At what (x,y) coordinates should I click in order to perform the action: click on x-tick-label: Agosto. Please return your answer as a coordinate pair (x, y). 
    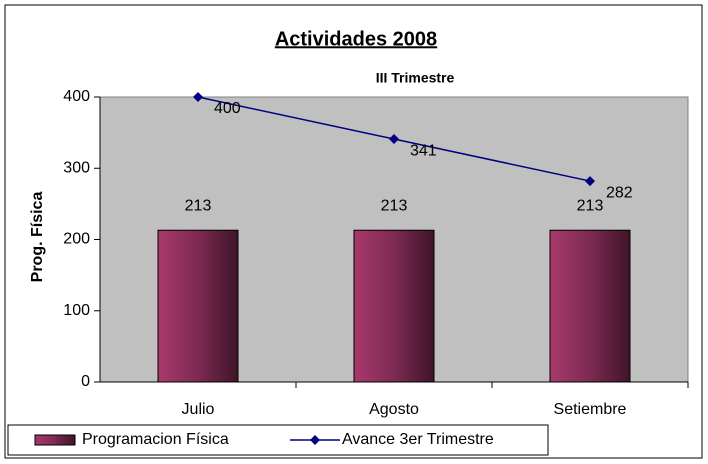
    Looking at the image, I should click on (394, 409).